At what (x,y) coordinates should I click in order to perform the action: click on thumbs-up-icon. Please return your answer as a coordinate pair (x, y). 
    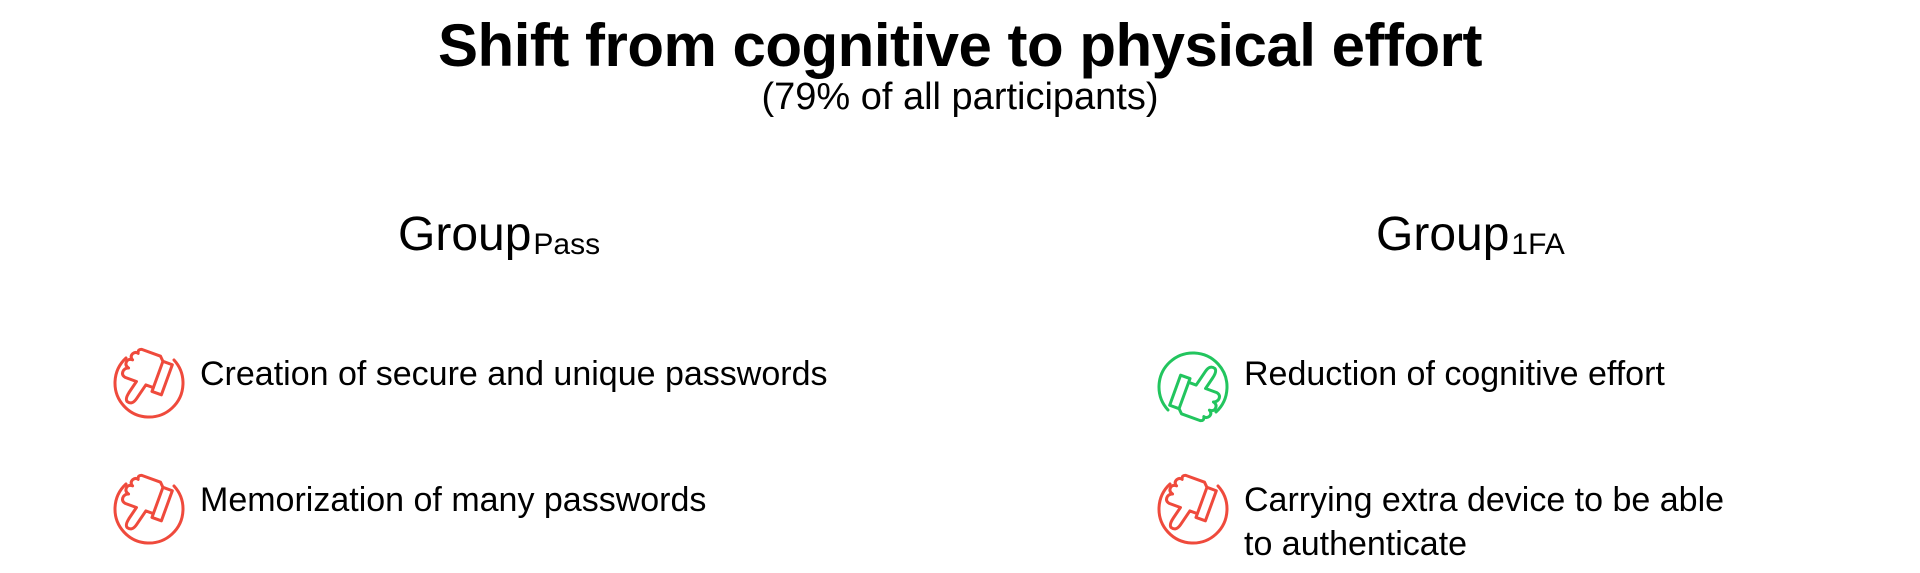
    Looking at the image, I should click on (1193, 387).